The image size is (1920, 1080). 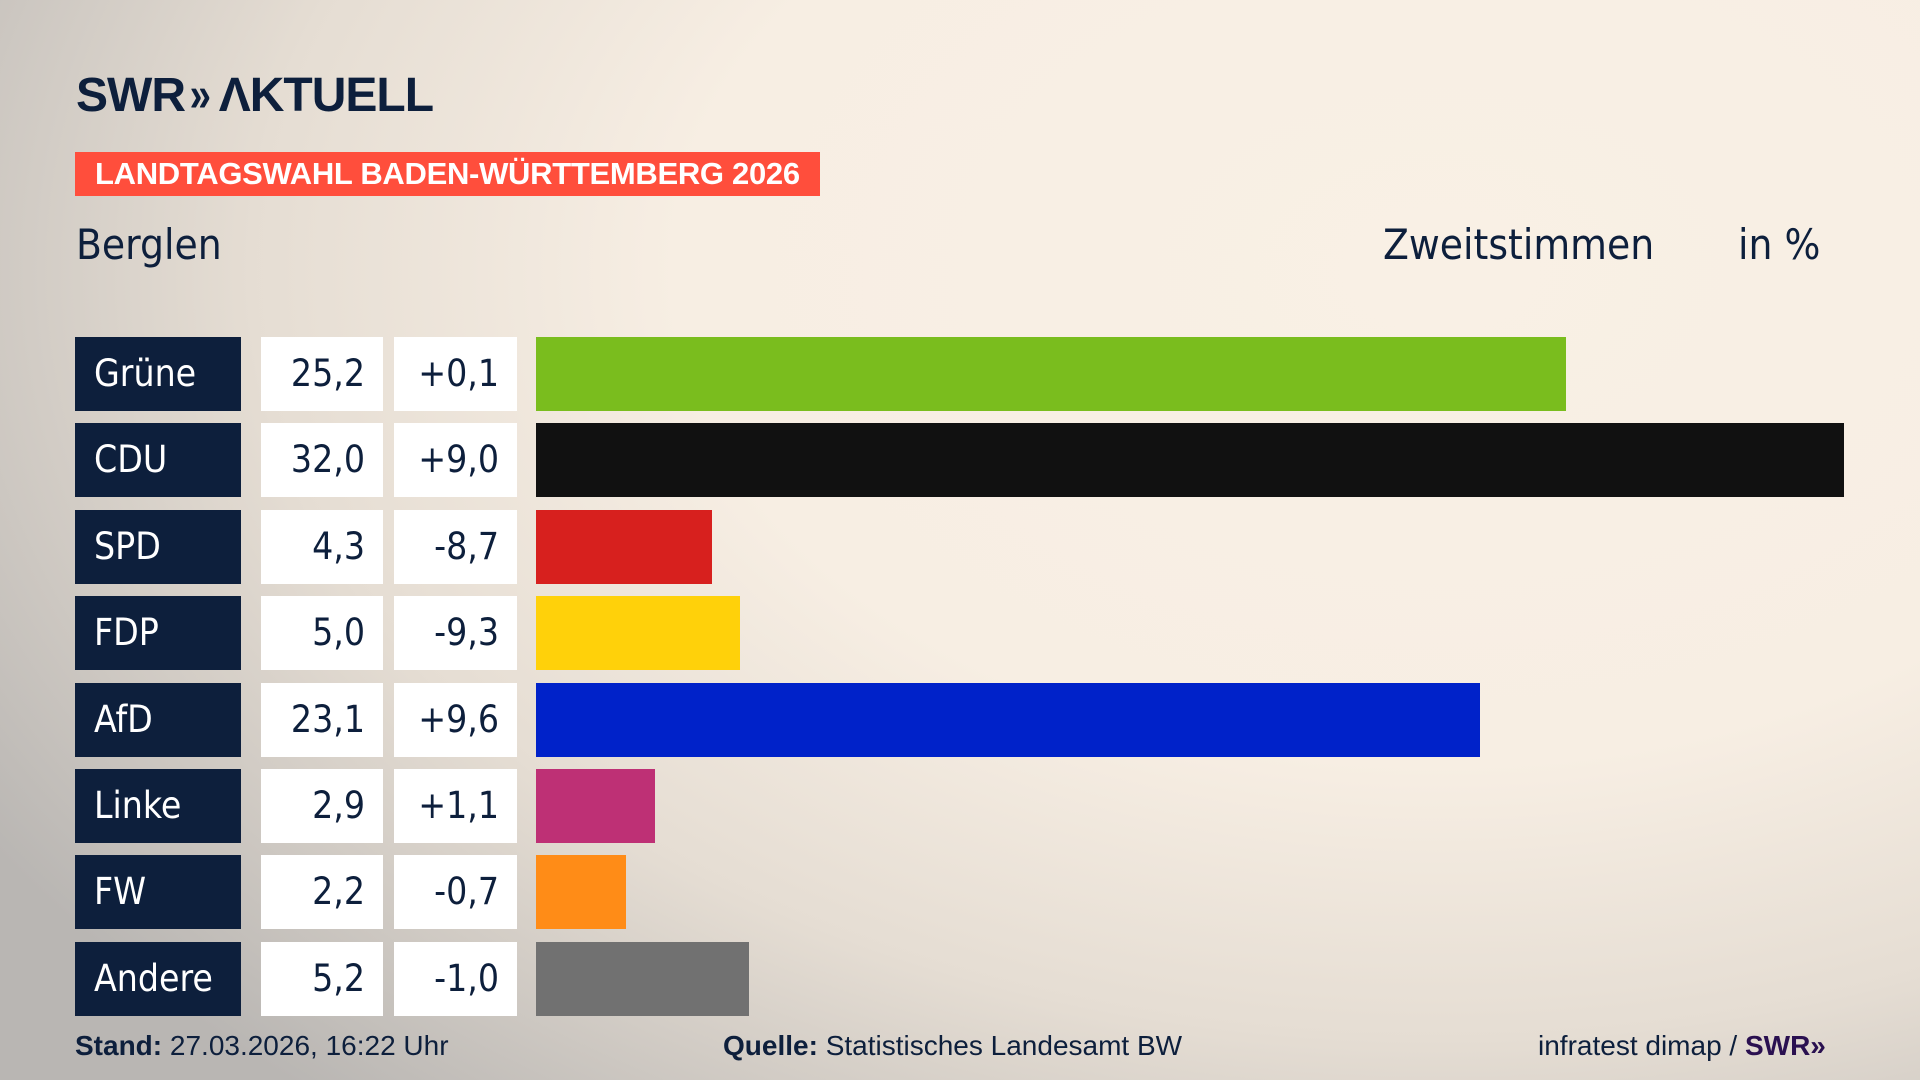 What do you see at coordinates (455, 892) in the screenshot?
I see `diff-label: -0,7` at bounding box center [455, 892].